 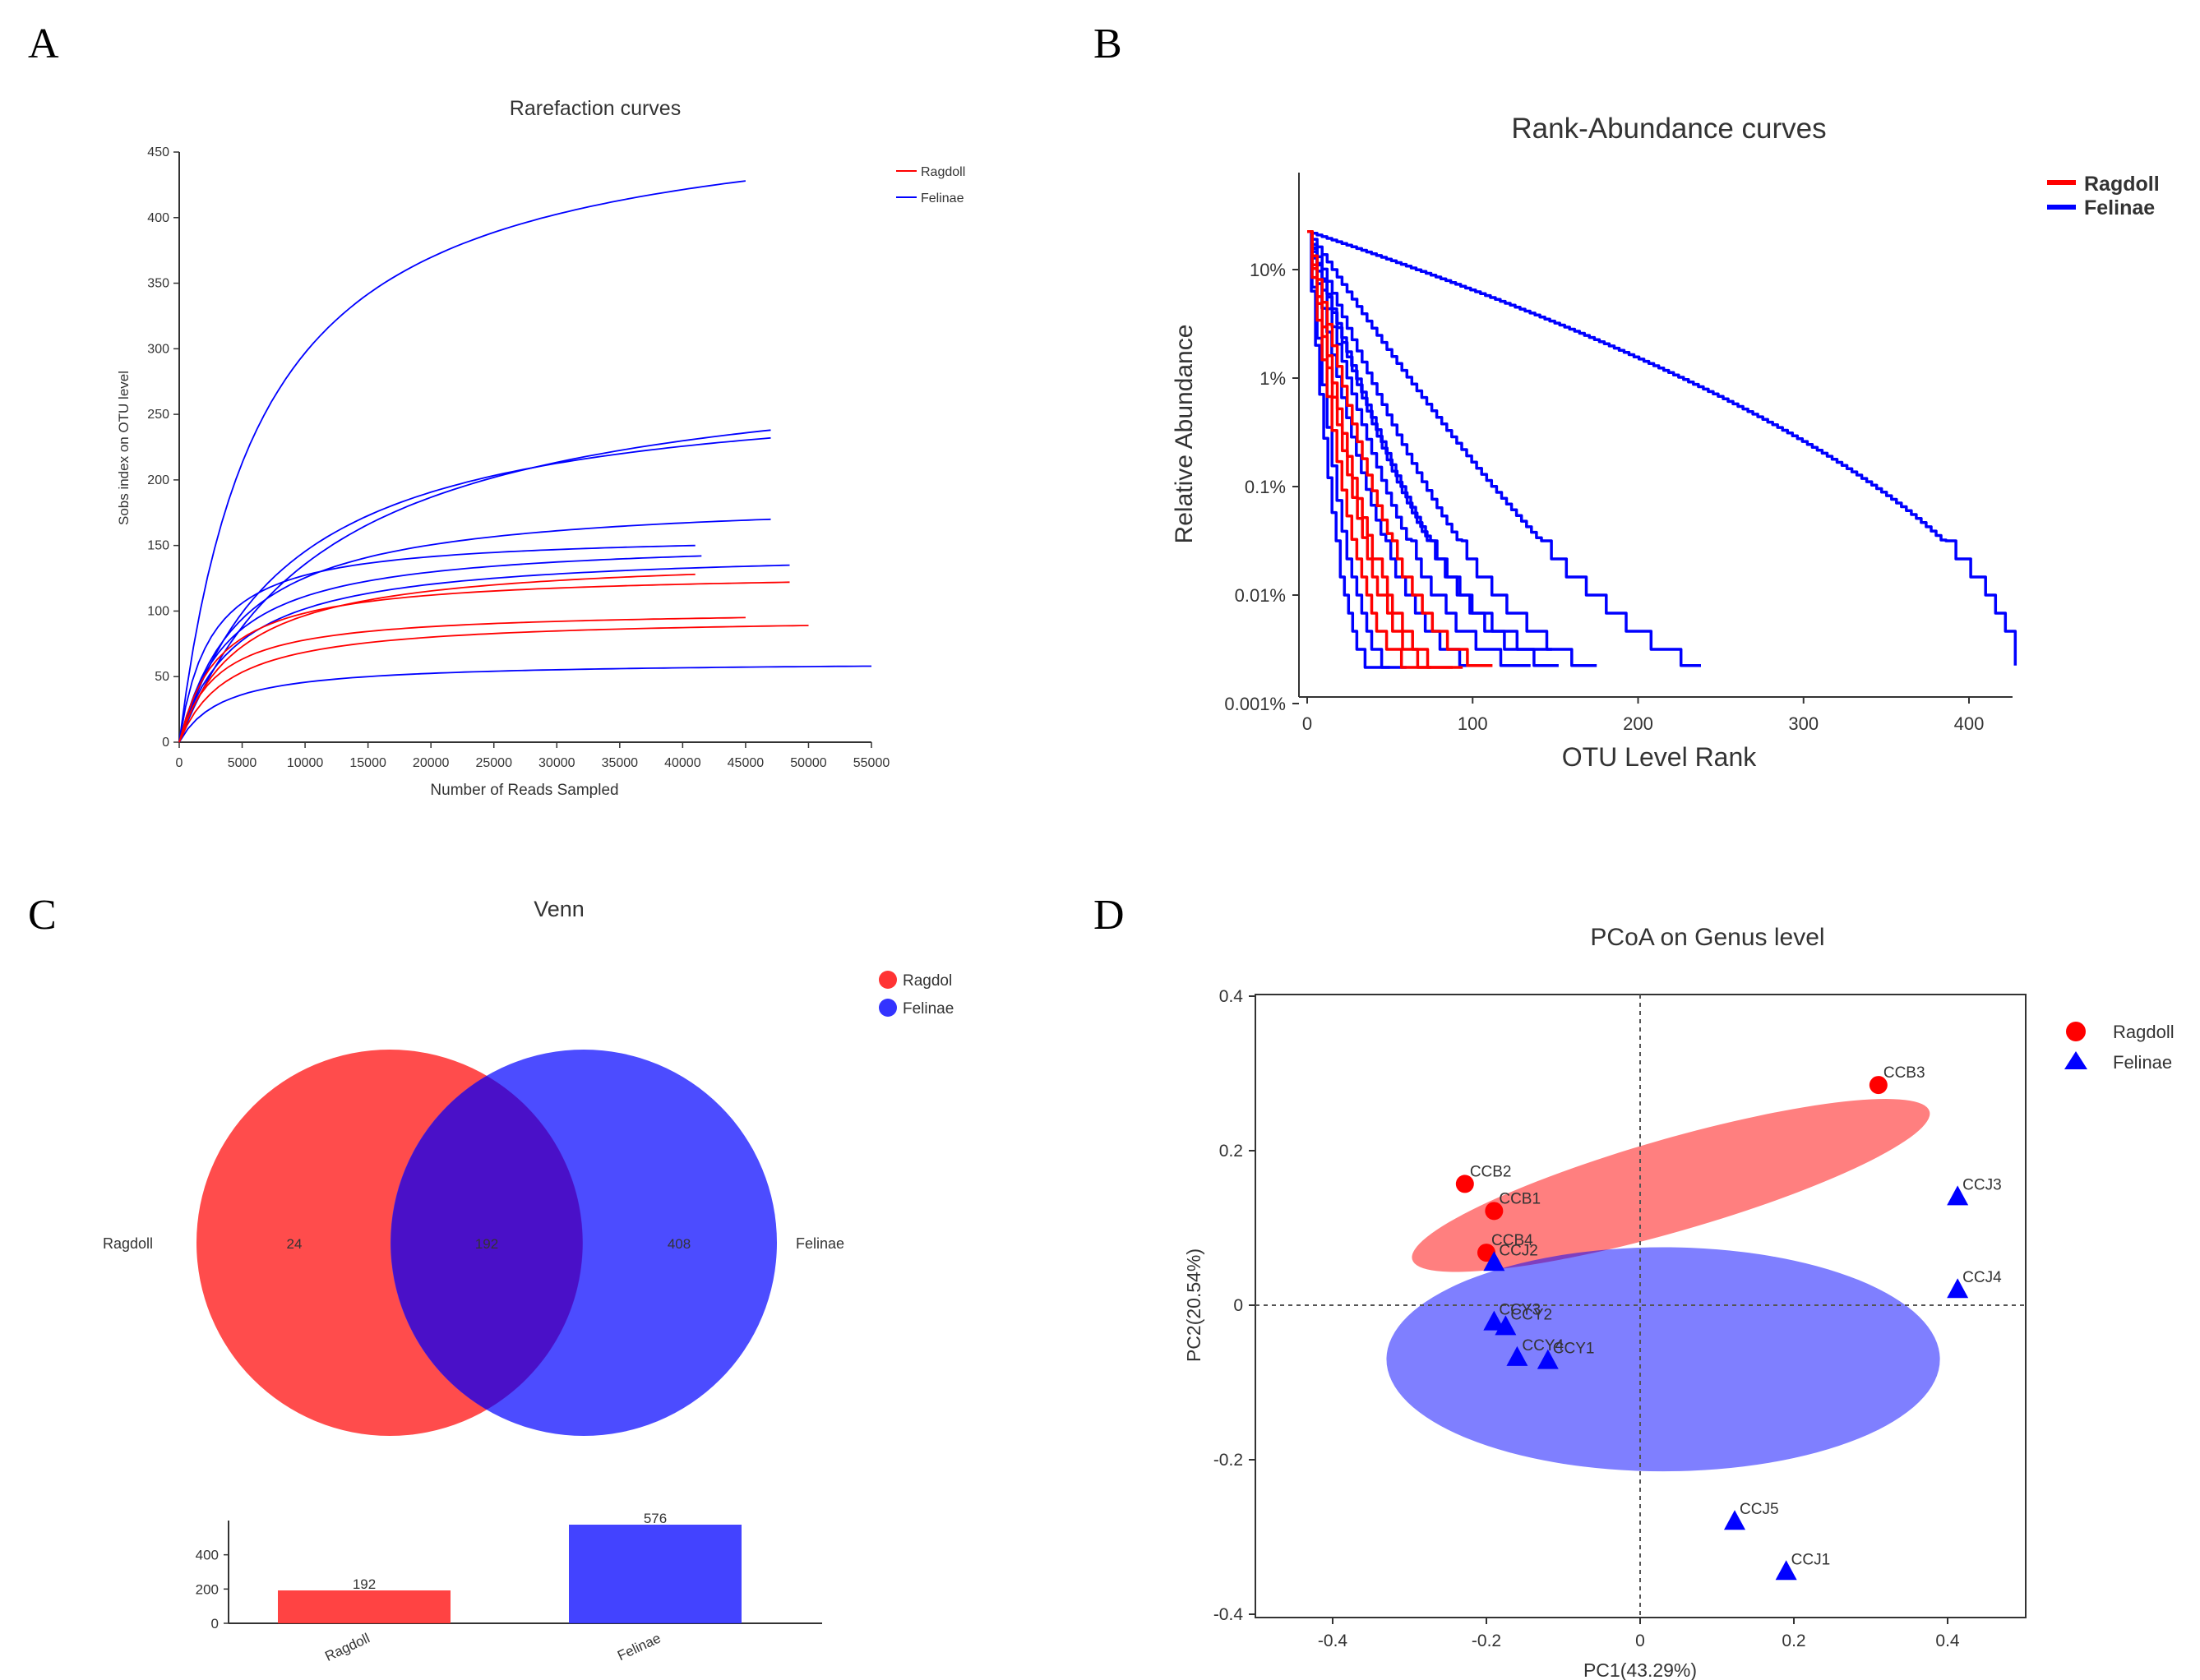 I want to click on venn-bar-value-label: 192, so click(x=364, y=1584).